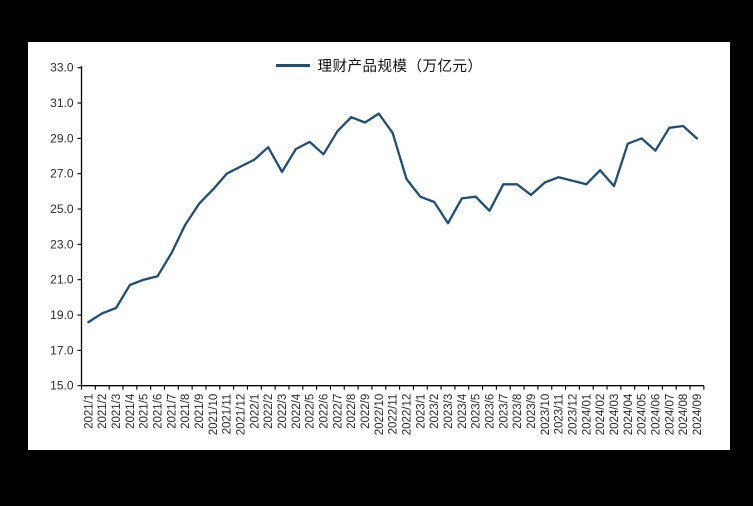 The width and height of the screenshot is (753, 506). I want to click on x-axis-tick-label: 2023/2, so click(435, 411).